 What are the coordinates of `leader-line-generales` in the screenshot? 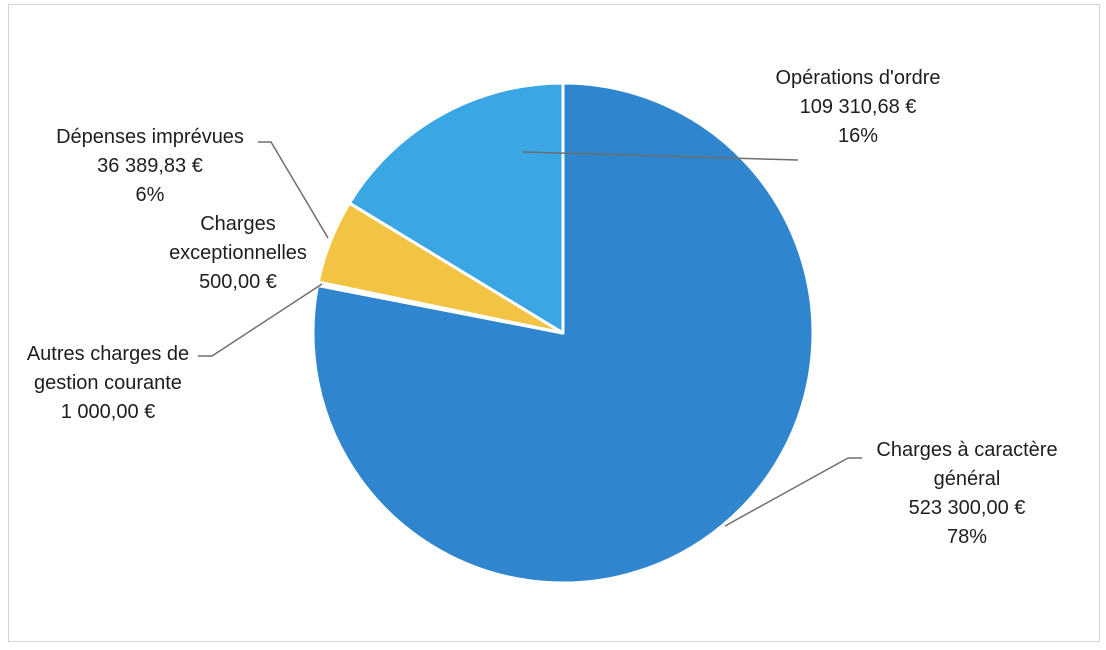 It's located at (793, 492).